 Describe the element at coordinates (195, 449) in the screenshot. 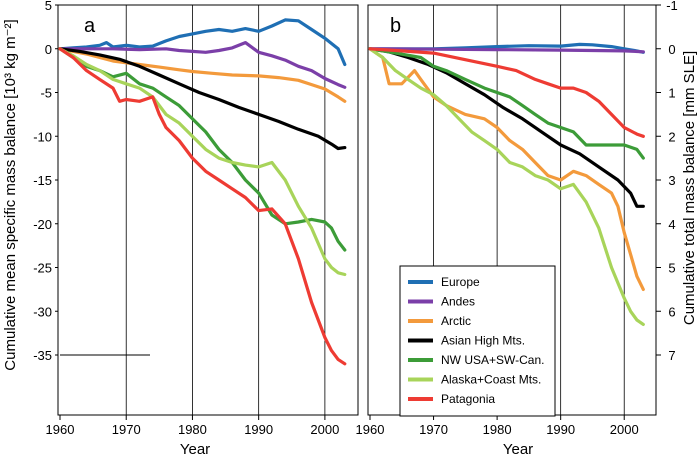

I see `x-axis-title-a: Year` at that location.